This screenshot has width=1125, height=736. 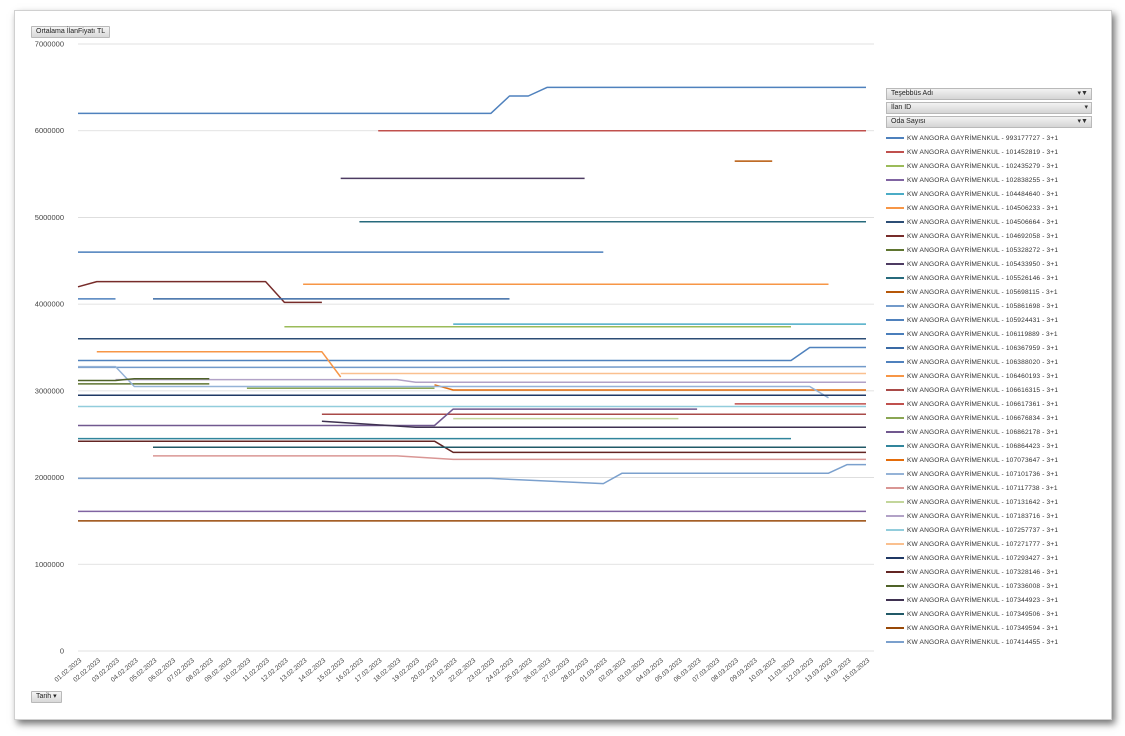 What do you see at coordinates (989, 94) in the screenshot?
I see `filter-tesebbus-adi: Teşebbüs Adı ▾▼` at bounding box center [989, 94].